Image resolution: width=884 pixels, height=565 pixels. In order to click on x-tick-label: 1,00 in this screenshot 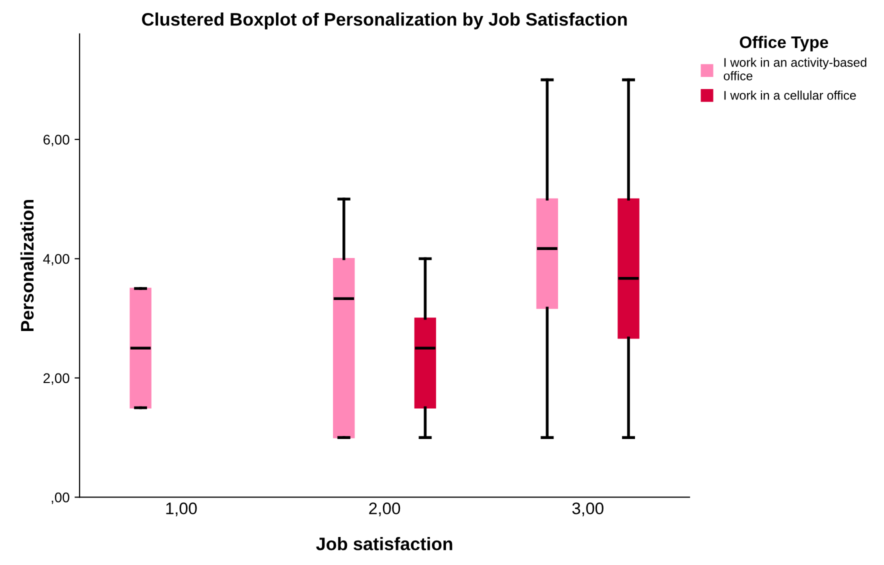, I will do `click(181, 509)`.